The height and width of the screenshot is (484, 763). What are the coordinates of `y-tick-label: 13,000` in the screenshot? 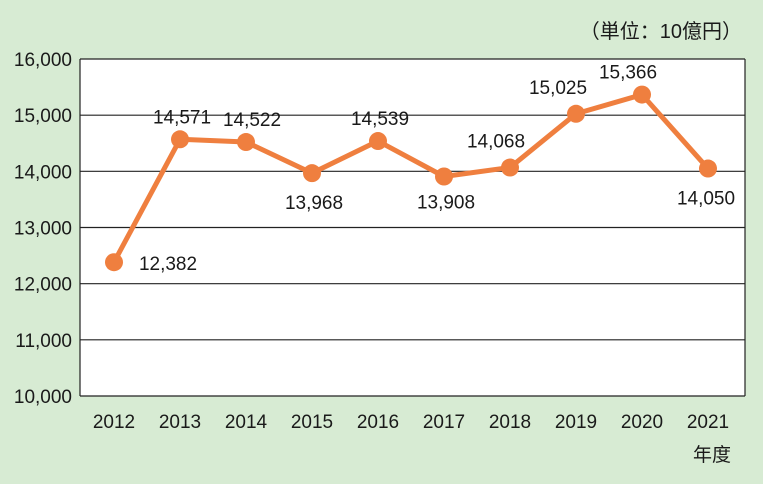 It's located at (43, 229).